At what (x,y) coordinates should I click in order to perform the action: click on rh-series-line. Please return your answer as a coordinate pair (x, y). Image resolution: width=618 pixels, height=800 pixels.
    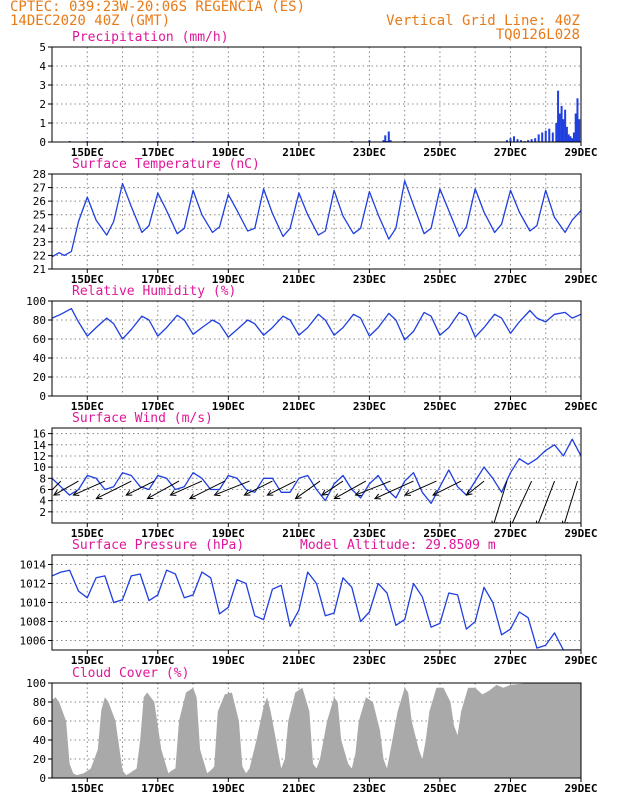
    Looking at the image, I should click on (316, 324).